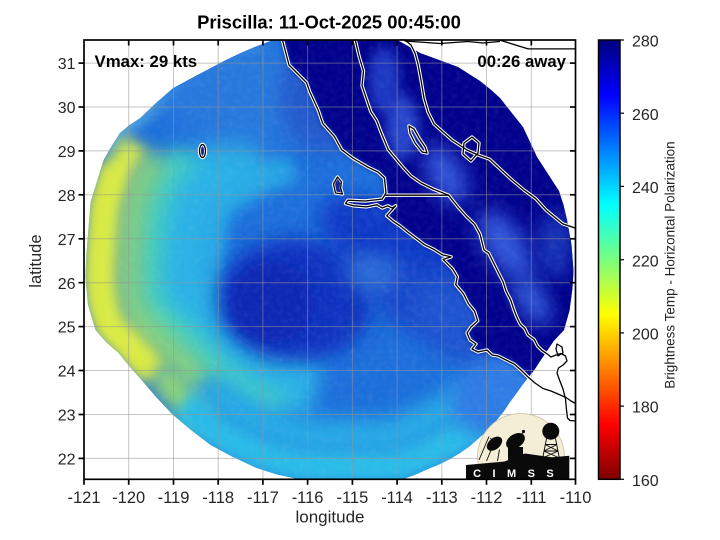  What do you see at coordinates (487, 498) in the screenshot?
I see `svg-text: -112` at bounding box center [487, 498].